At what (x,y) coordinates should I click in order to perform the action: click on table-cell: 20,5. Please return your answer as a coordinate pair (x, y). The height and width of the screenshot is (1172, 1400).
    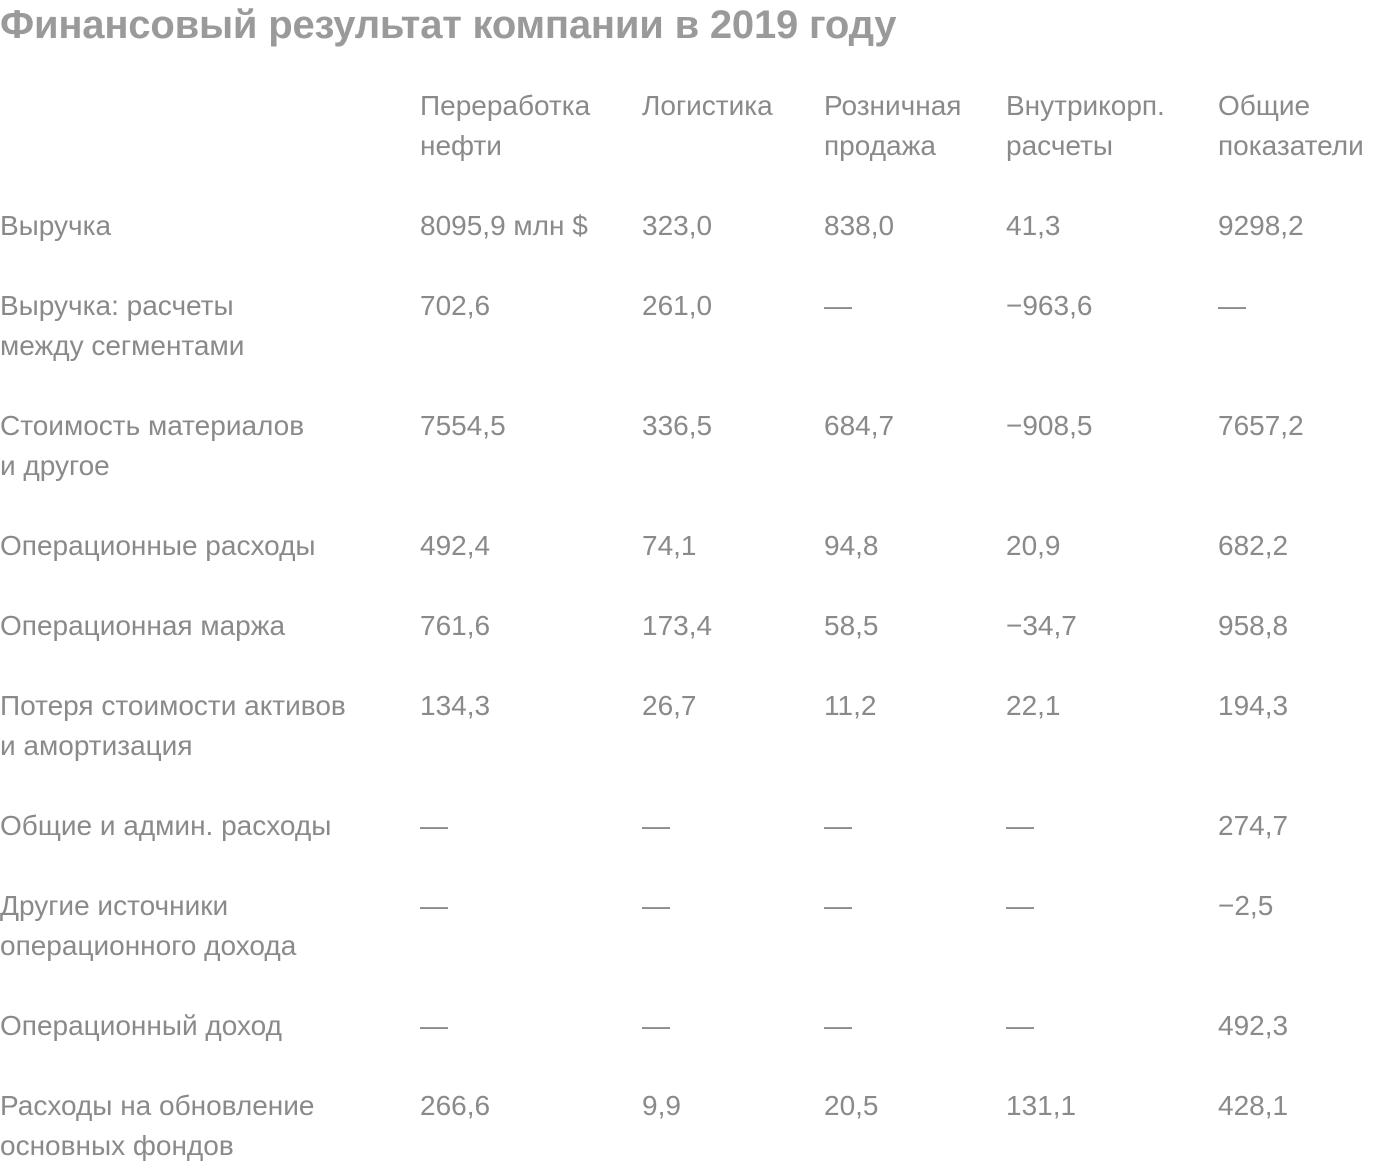
    Looking at the image, I should click on (851, 1105).